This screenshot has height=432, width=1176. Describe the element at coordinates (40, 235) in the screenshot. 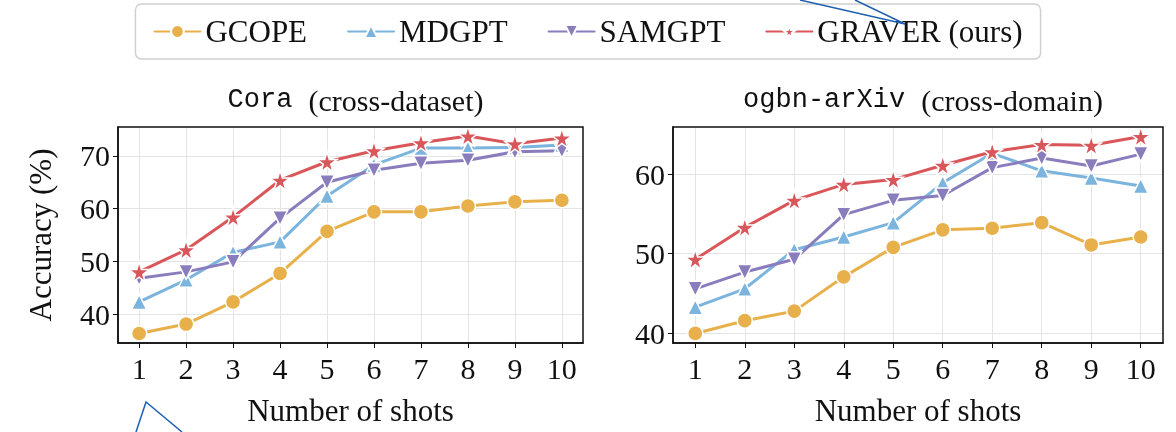

I see `y-axis-title: Accuracy (%)` at that location.